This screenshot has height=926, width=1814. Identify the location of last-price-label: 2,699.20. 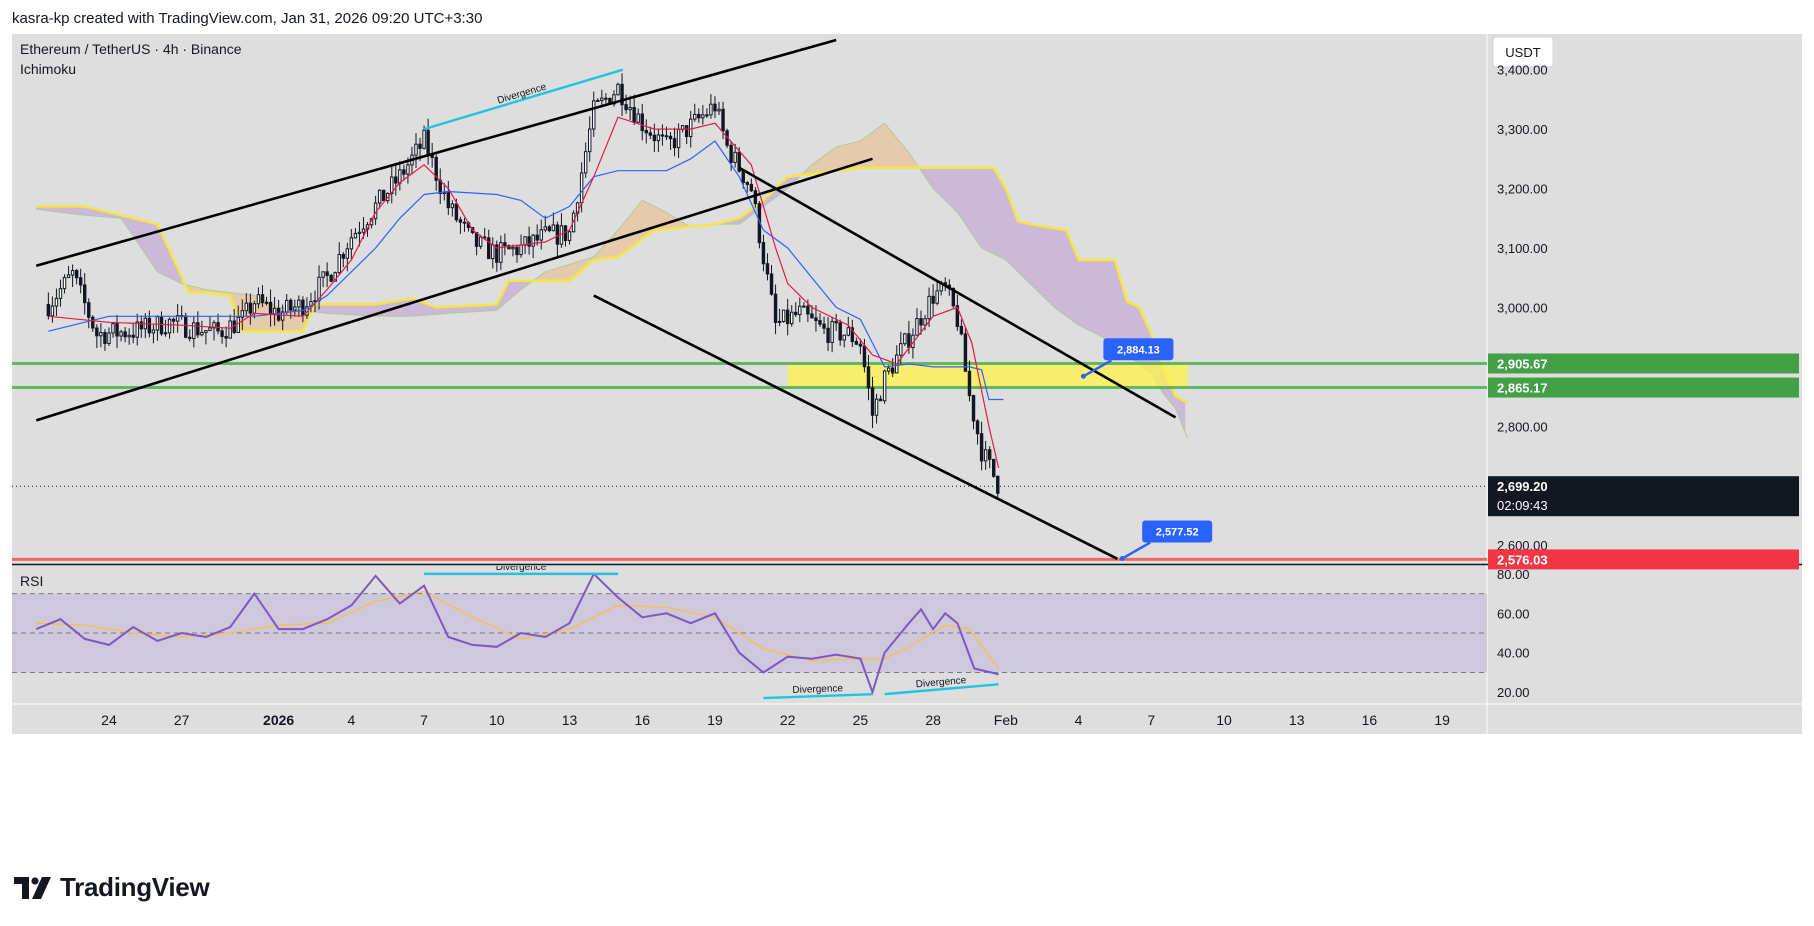
(1522, 486).